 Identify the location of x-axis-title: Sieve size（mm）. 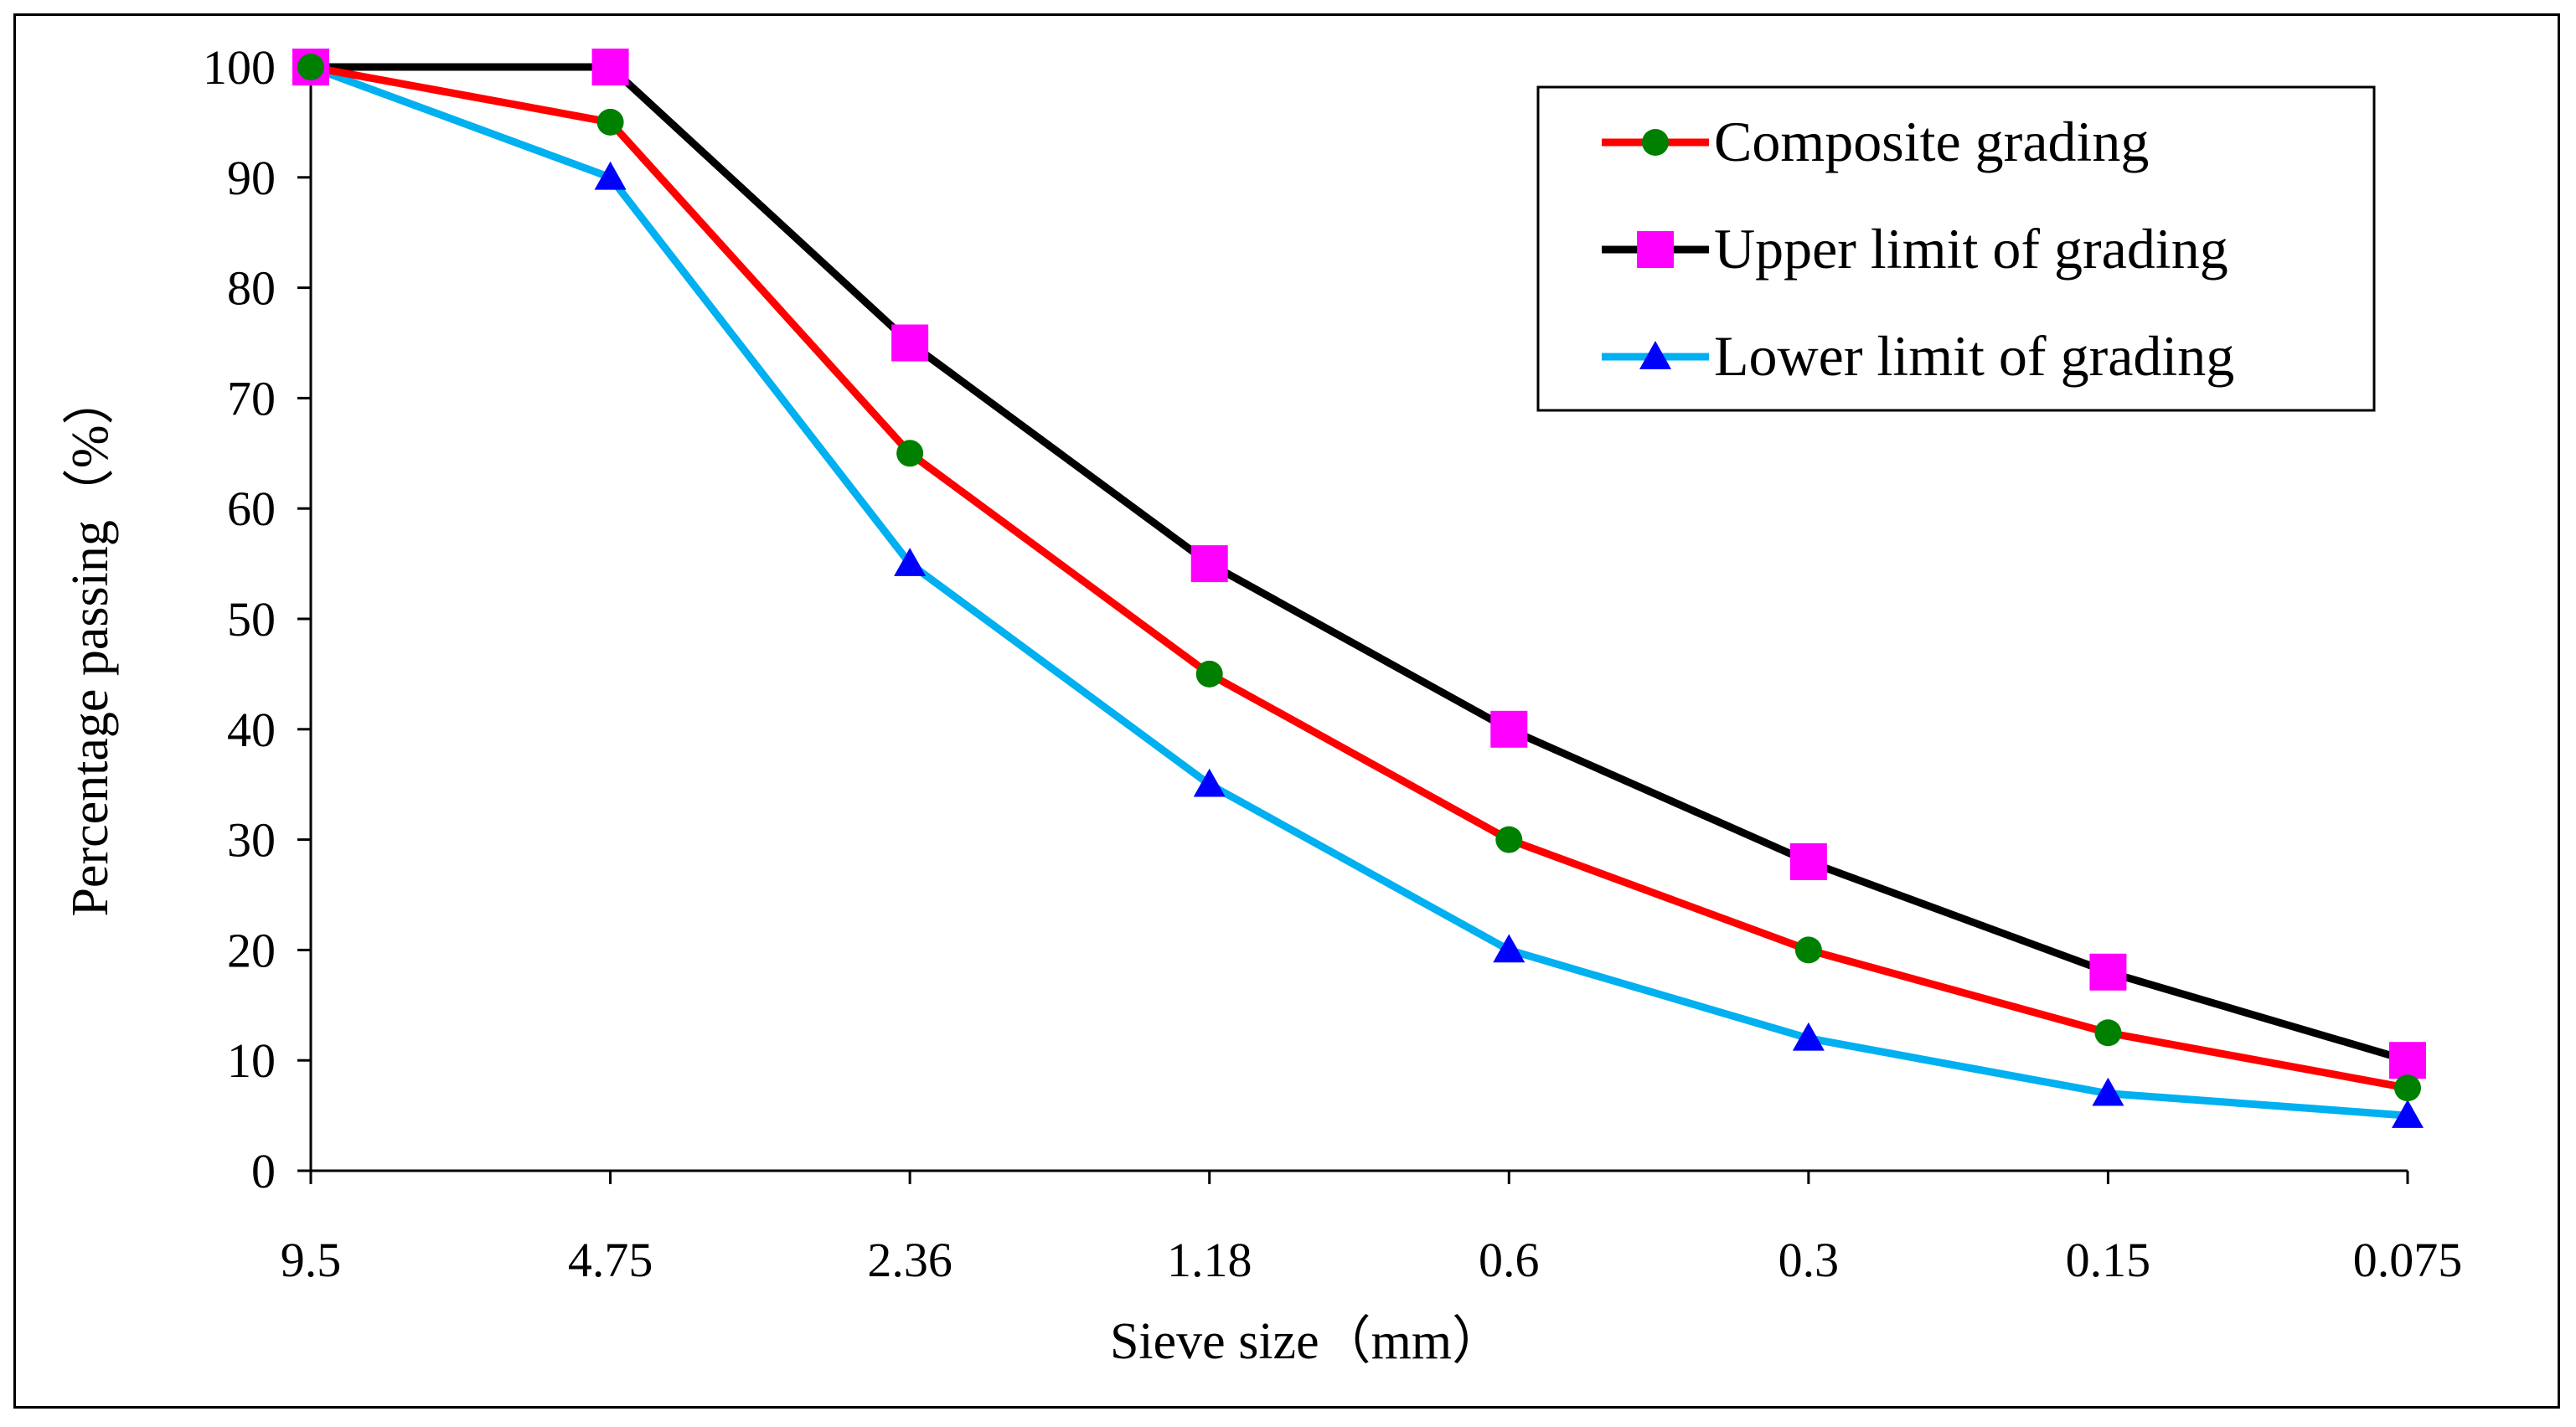
(1307, 1341).